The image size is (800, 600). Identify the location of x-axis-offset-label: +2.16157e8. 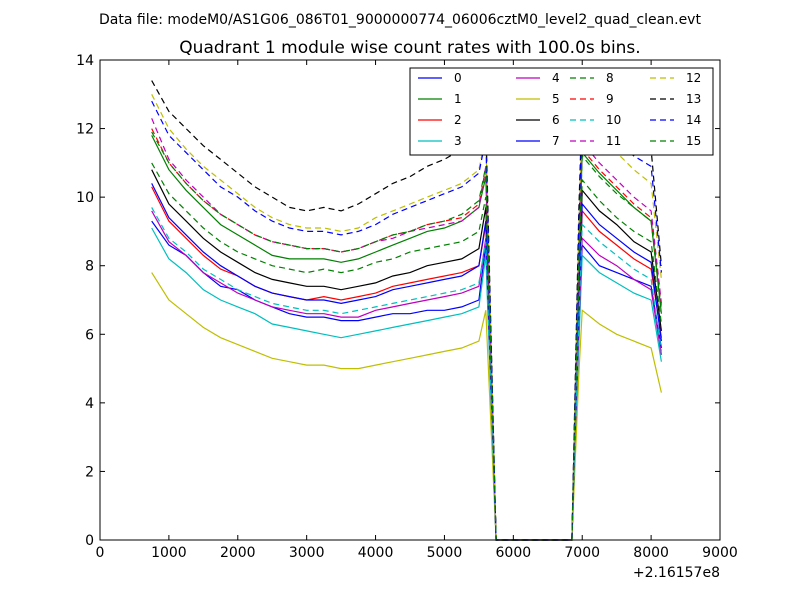
(676, 573).